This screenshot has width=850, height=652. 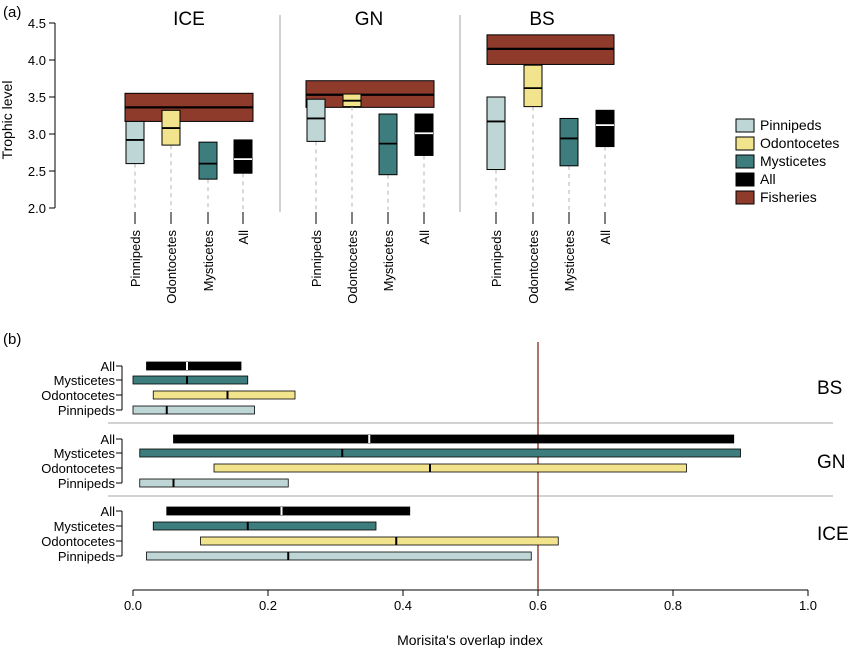 I want to click on row-label-bs-odontocetes: Odontocetes, so click(x=78, y=395).